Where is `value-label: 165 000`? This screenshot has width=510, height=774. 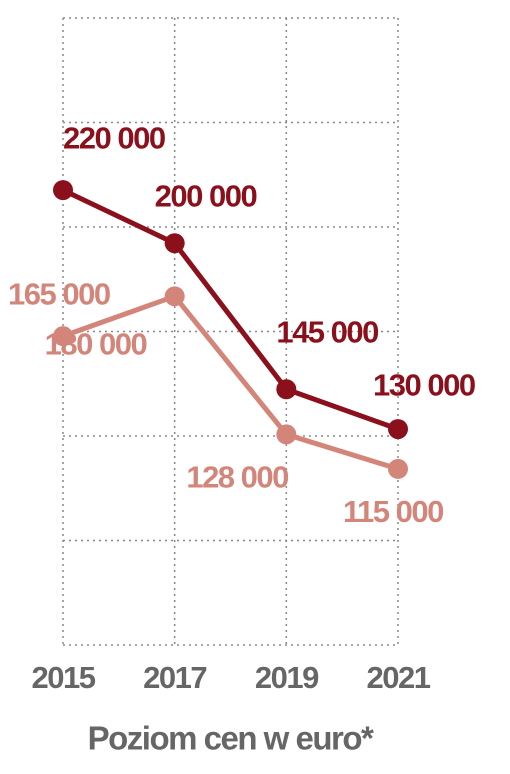 value-label: 165 000 is located at coordinates (59, 293).